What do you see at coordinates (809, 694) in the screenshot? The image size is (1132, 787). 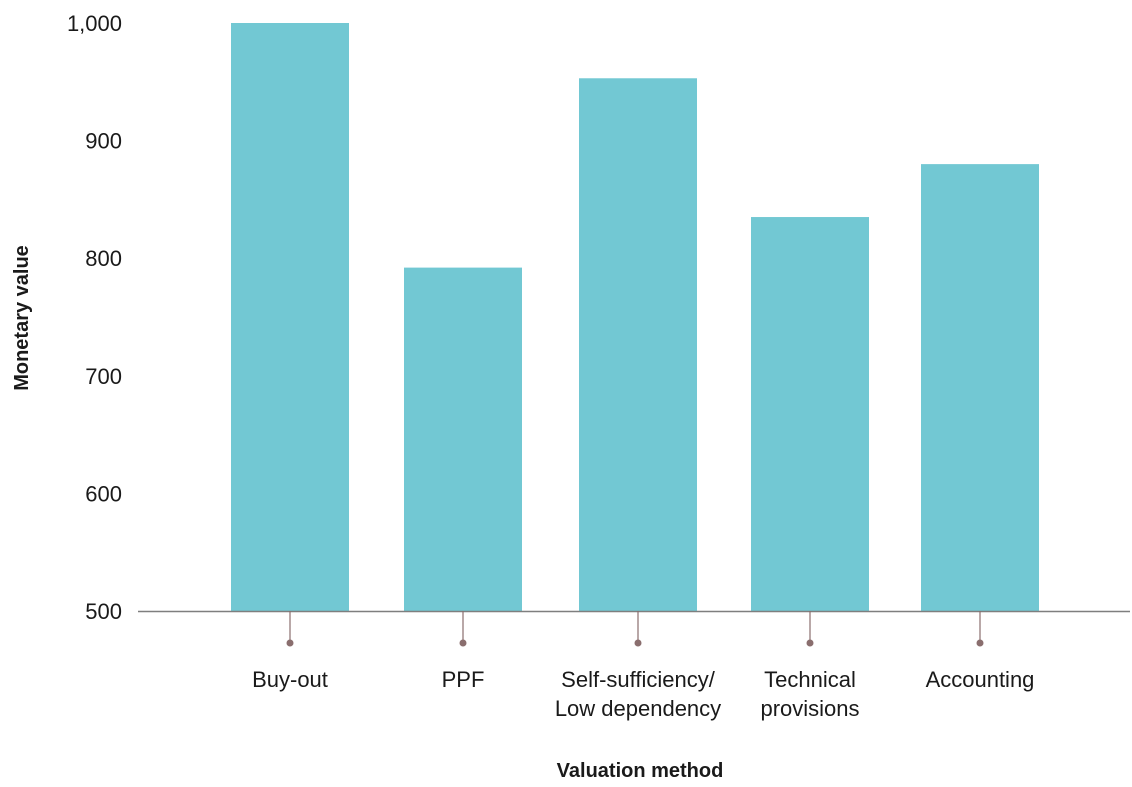 I see `x-tick-label: Technical provisions` at bounding box center [809, 694].